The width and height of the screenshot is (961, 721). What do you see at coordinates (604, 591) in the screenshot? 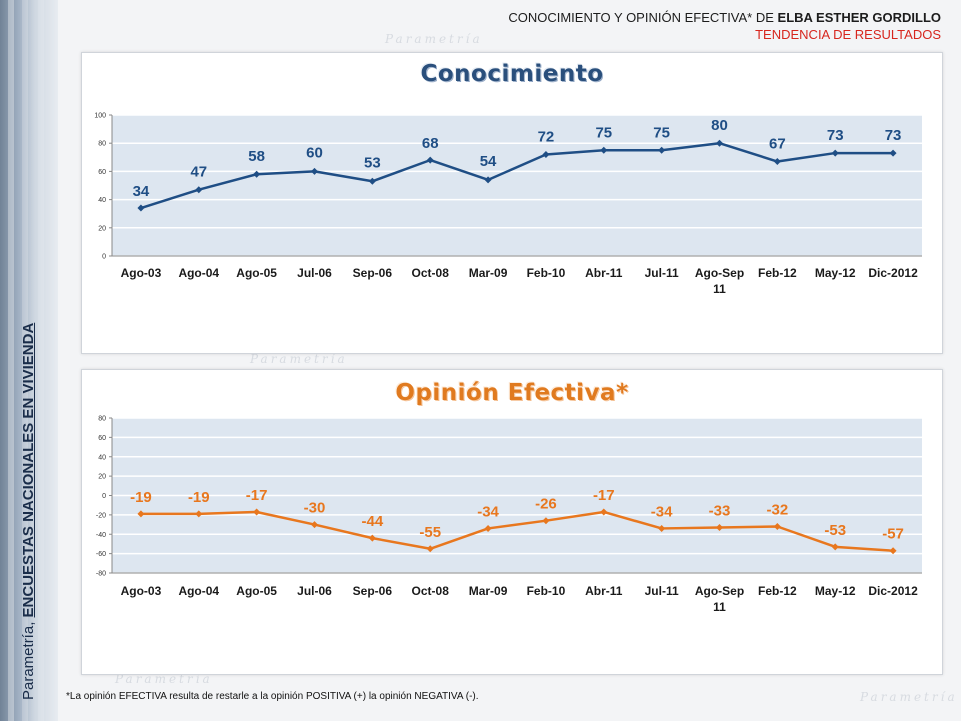
I see `x-tick-label: Abr-11` at bounding box center [604, 591].